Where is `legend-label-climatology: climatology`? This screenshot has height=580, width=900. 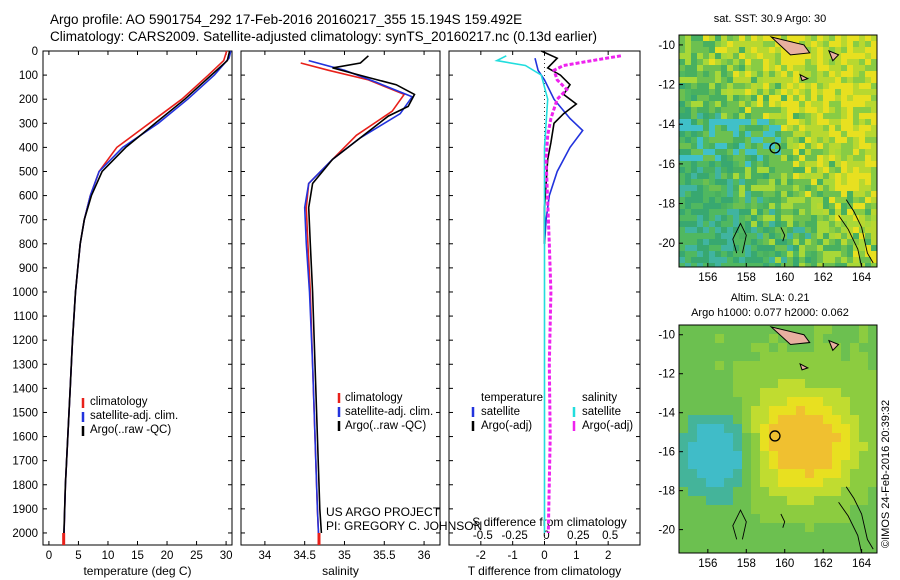
legend-label-climatology: climatology is located at coordinates (374, 398).